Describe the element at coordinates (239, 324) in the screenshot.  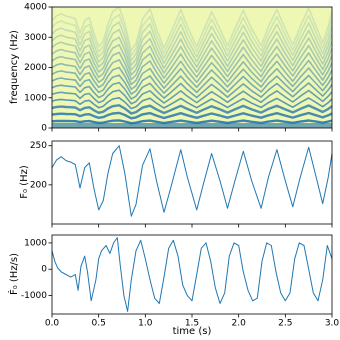
I see `x-tick-label: 2.0` at that location.